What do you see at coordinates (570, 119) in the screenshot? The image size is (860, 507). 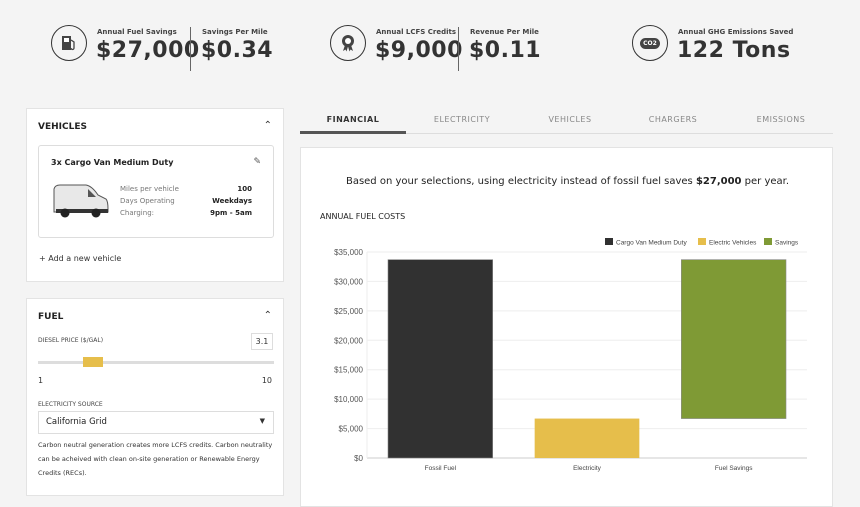 I see `tab-vehicles: VEHICLES` at bounding box center [570, 119].